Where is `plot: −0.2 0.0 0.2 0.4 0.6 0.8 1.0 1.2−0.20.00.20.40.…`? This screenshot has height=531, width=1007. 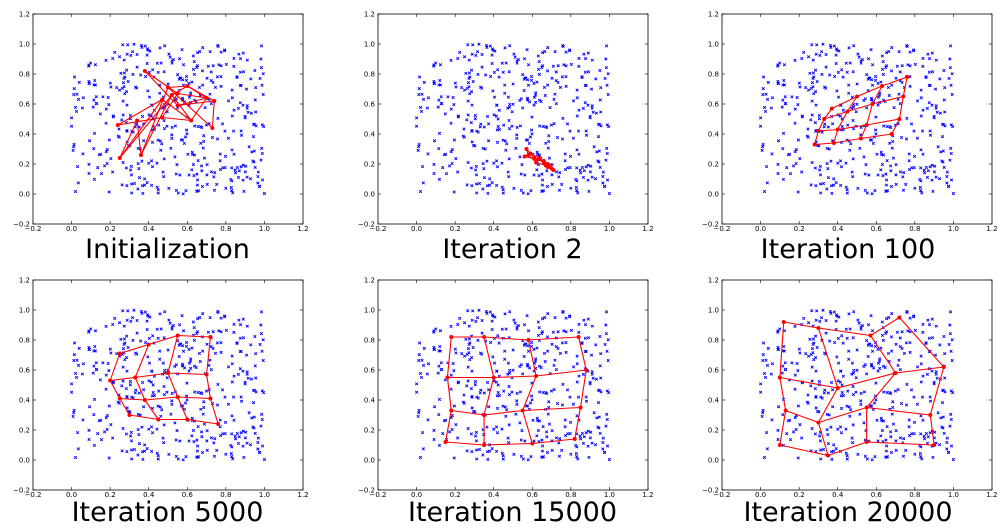 plot: −0.2 0.0 0.2 0.4 0.6 0.8 1.0 1.2−0.20.00.20.40.… is located at coordinates (850, 388).